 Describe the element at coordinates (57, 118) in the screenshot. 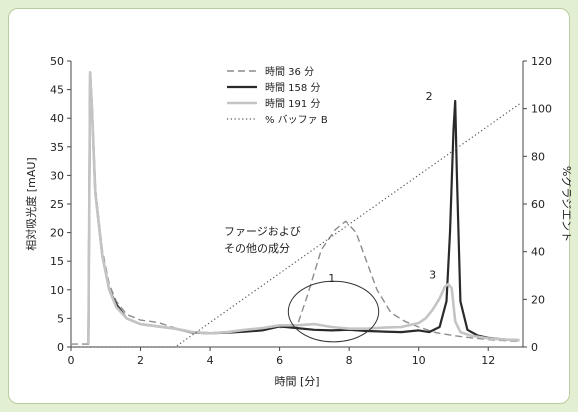

I see `y-tick-label: 40` at that location.